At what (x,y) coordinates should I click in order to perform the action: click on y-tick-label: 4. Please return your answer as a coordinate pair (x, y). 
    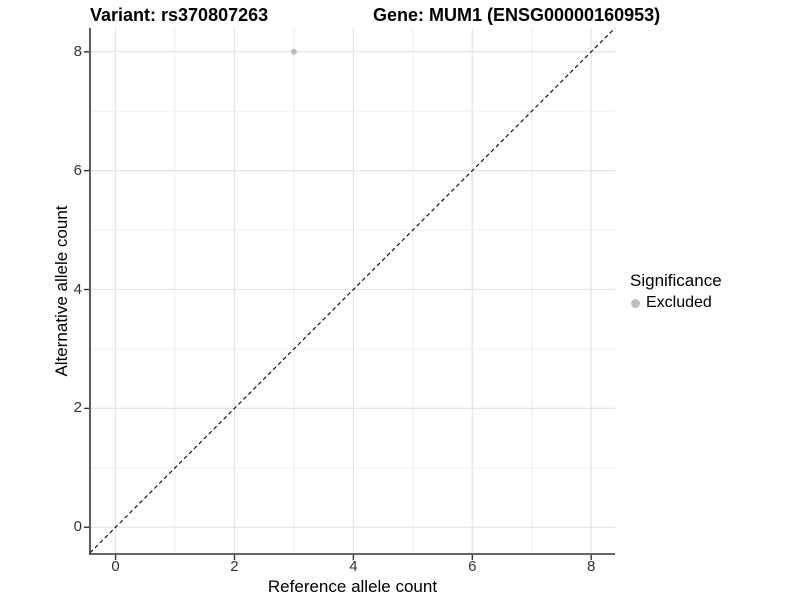
    Looking at the image, I should click on (77, 289).